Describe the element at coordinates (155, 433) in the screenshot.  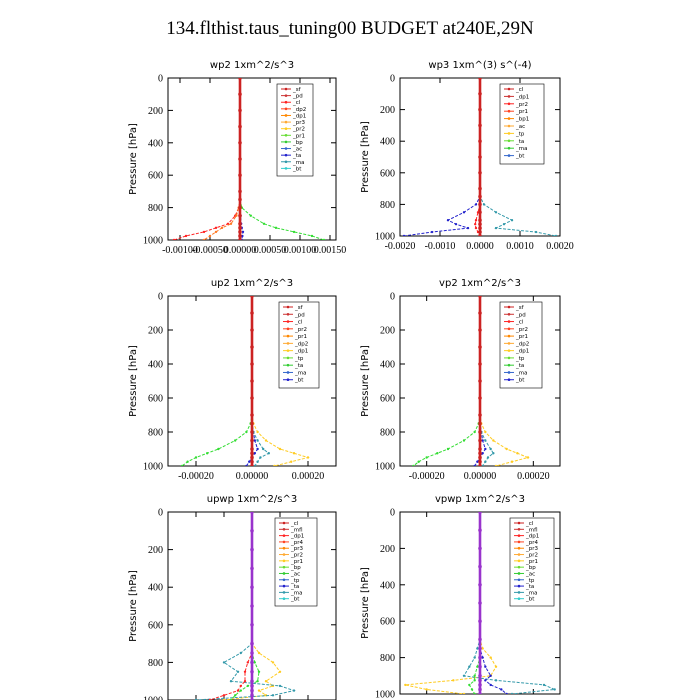
I see `y-tick-label: 800` at that location.